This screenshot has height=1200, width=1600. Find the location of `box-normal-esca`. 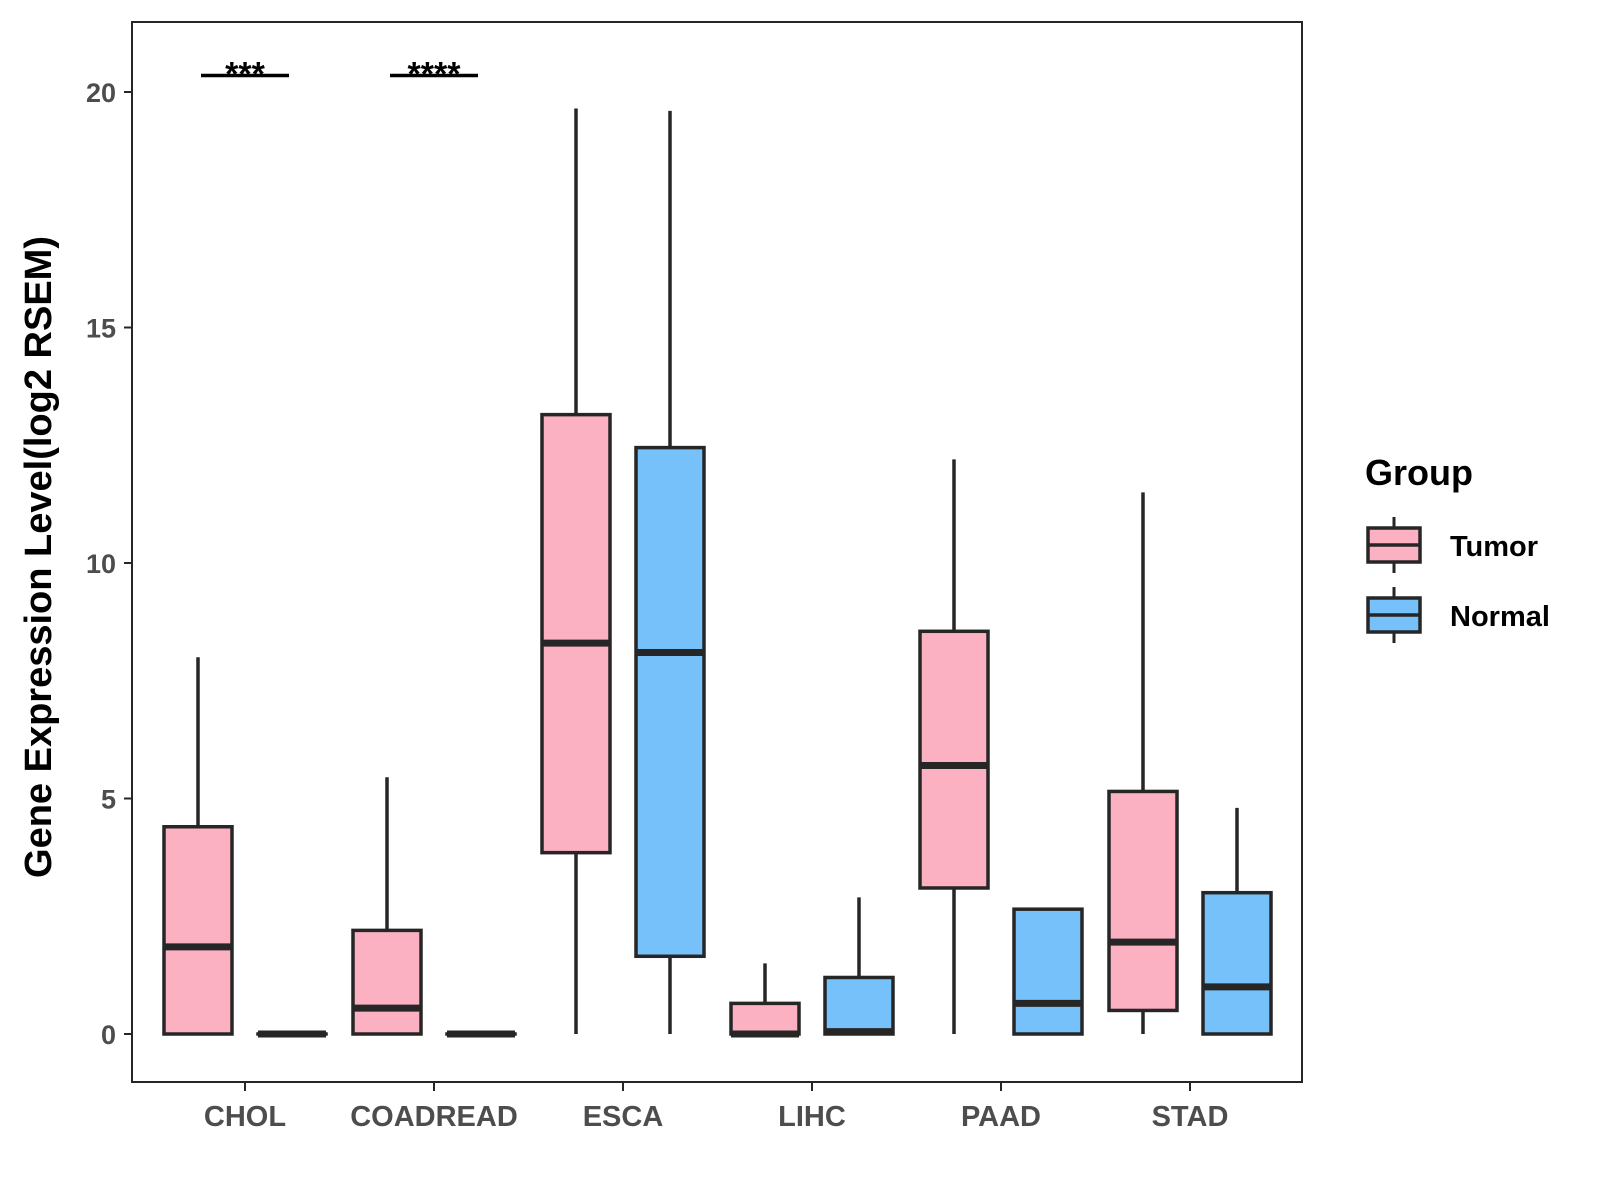

box-normal-esca is located at coordinates (670, 572).